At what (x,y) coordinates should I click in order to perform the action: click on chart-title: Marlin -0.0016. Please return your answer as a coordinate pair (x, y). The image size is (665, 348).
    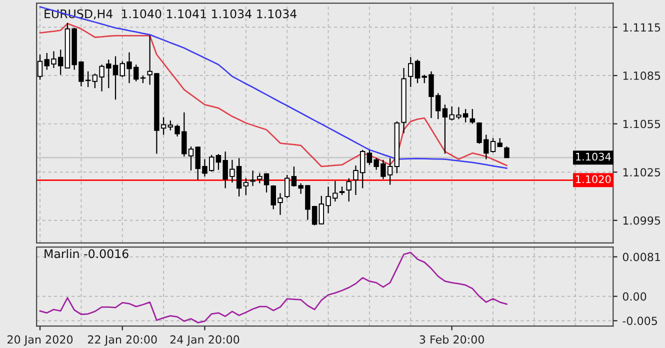
    Looking at the image, I should click on (86, 253).